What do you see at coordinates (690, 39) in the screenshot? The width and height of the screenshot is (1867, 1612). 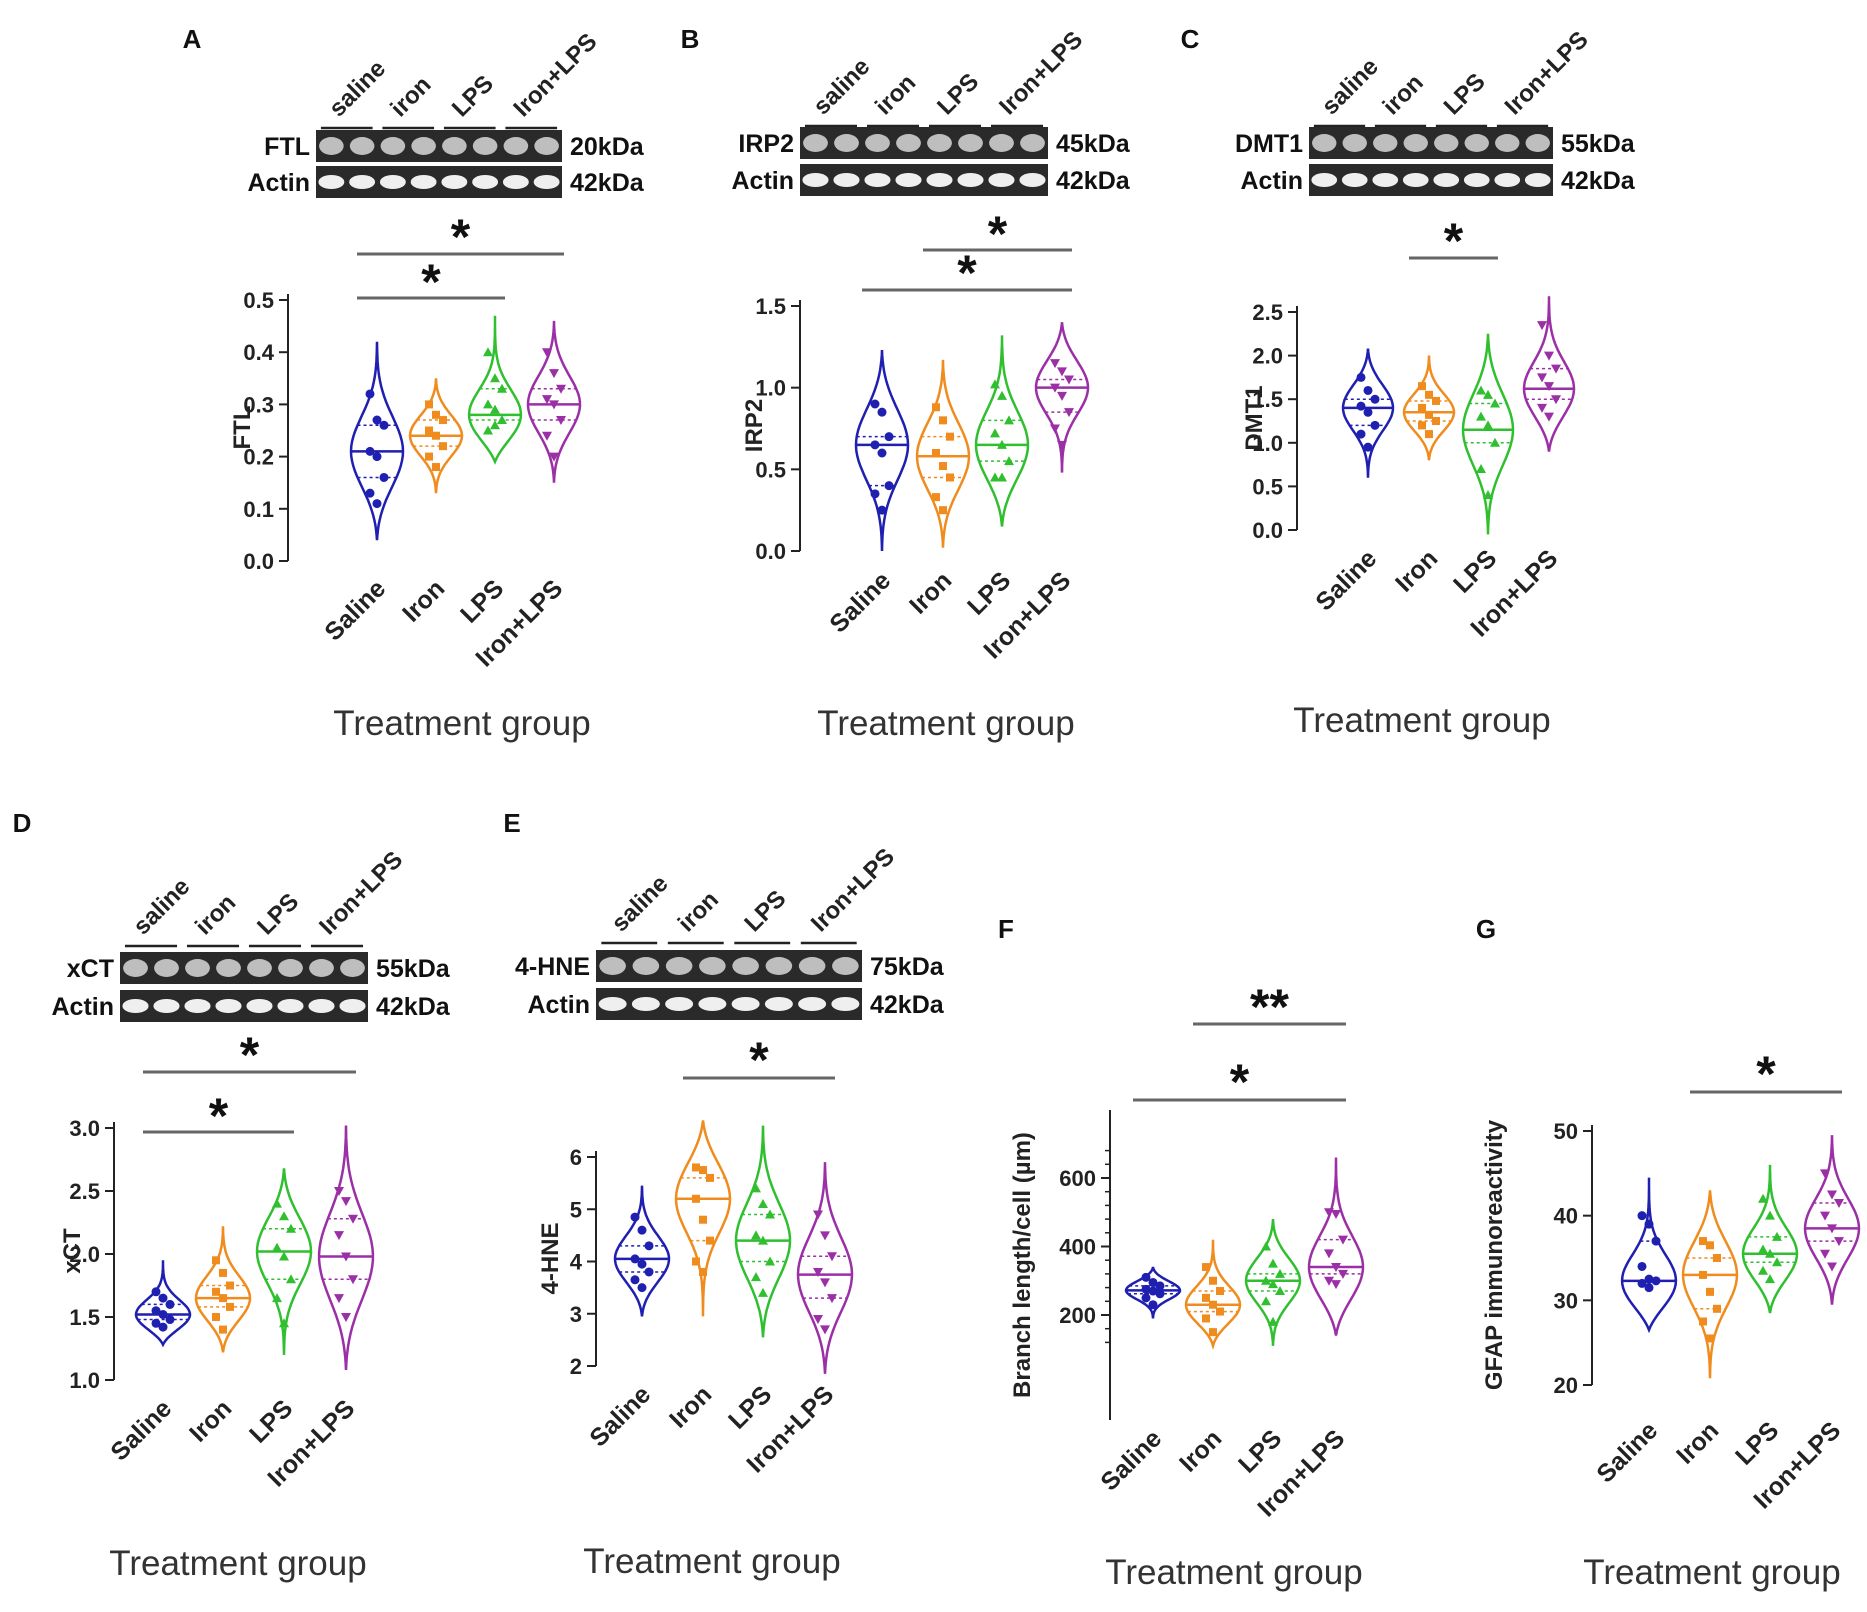 I see `panel-letter-b: B` at bounding box center [690, 39].